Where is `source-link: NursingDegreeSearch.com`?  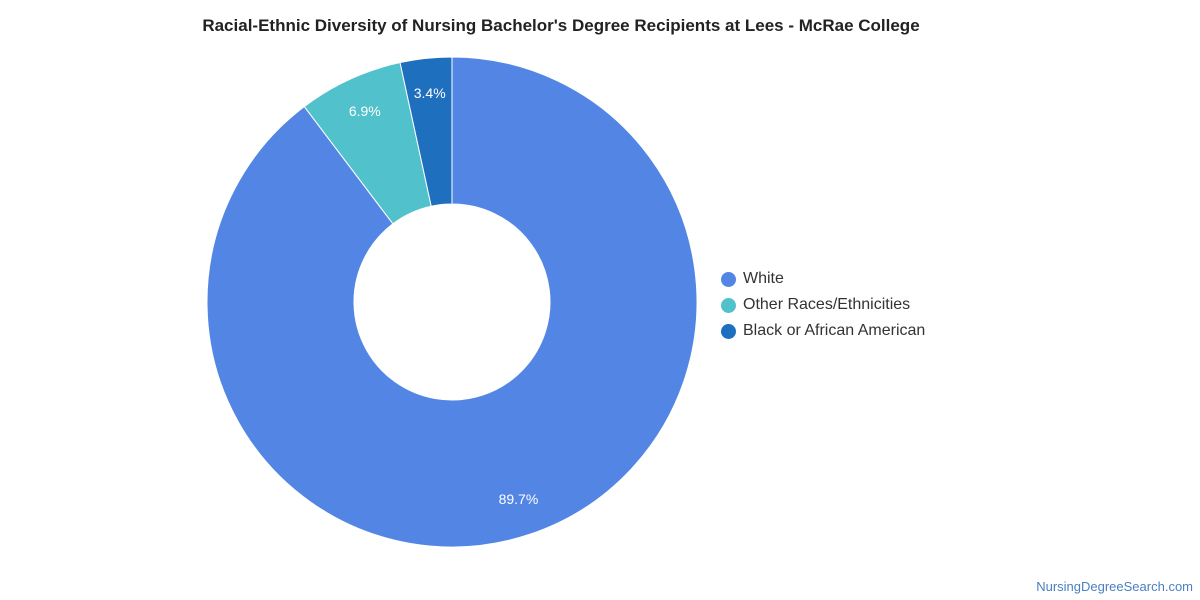 source-link: NursingDegreeSearch.com is located at coordinates (1114, 586).